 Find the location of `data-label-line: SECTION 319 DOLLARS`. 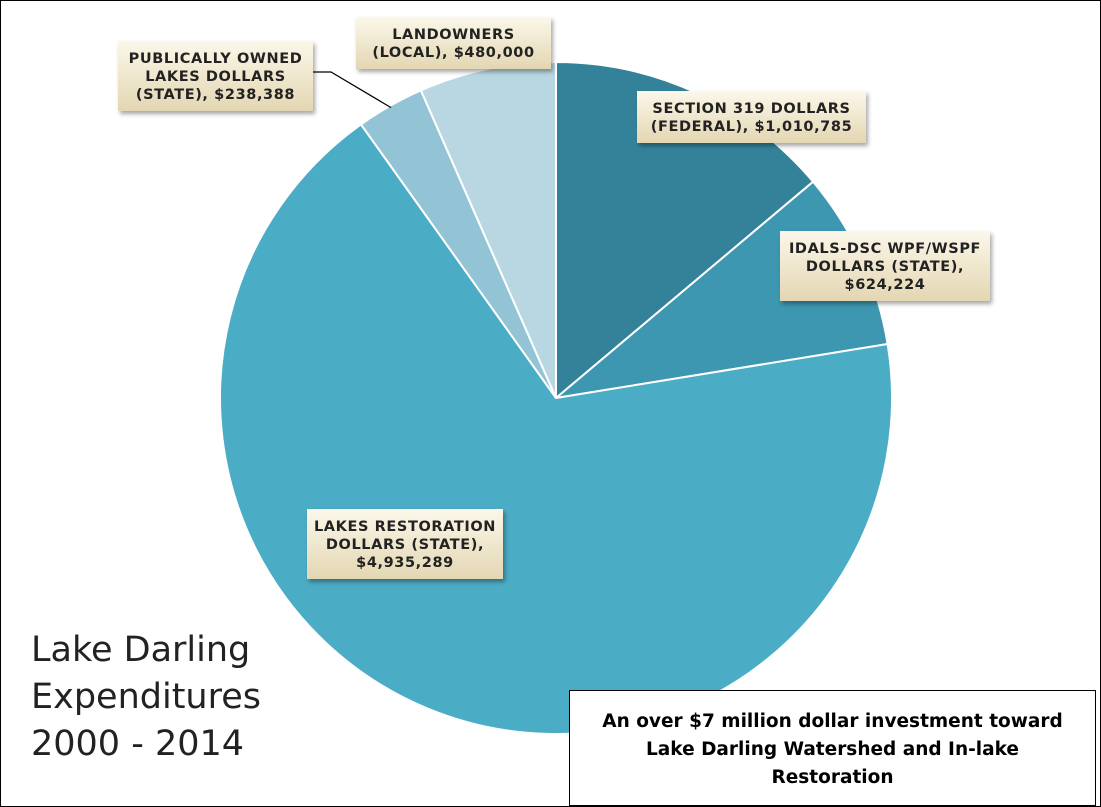

data-label-line: SECTION 319 DOLLARS is located at coordinates (751, 109).